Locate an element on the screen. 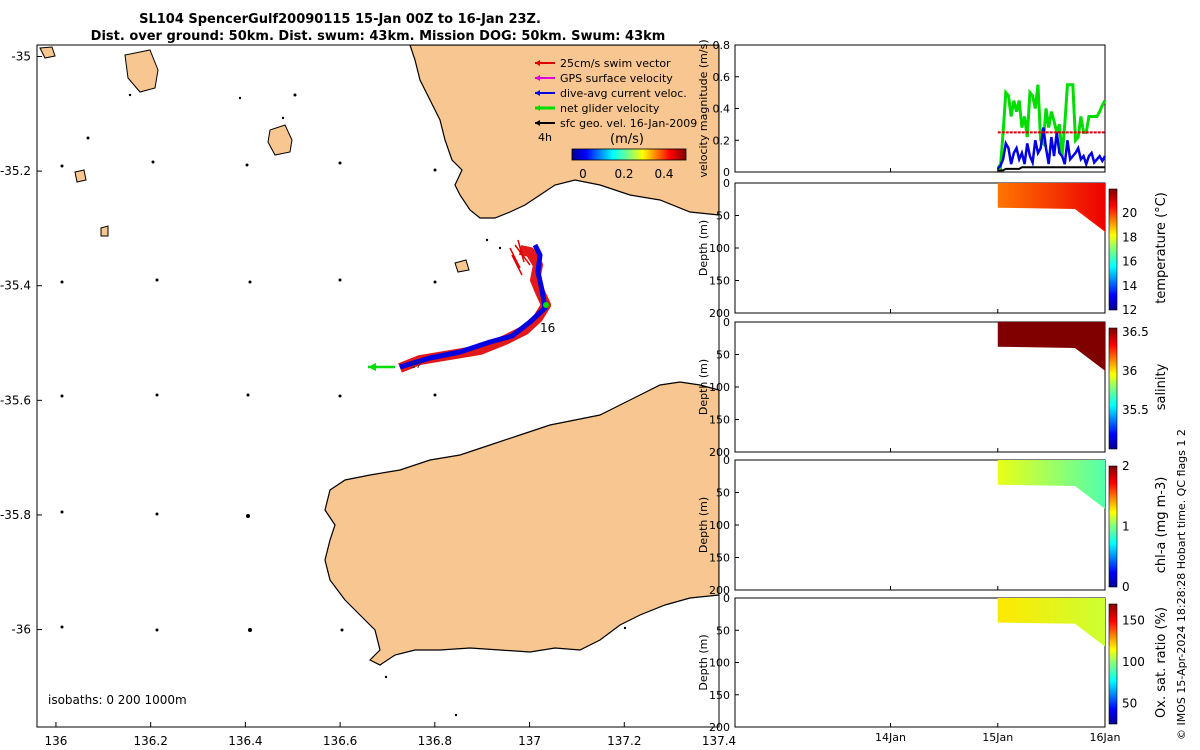 The height and width of the screenshot is (750, 1200). time-tick-label: 14Jan is located at coordinates (890, 737).